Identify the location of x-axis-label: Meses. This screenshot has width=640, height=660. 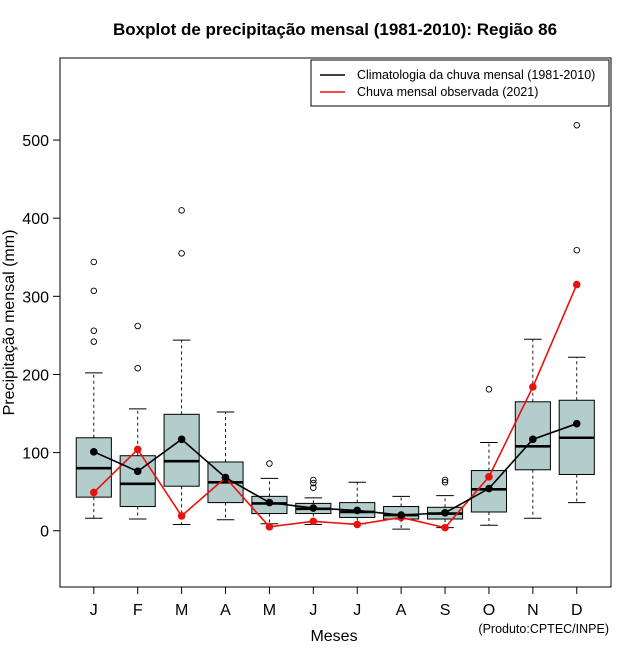
(333, 636).